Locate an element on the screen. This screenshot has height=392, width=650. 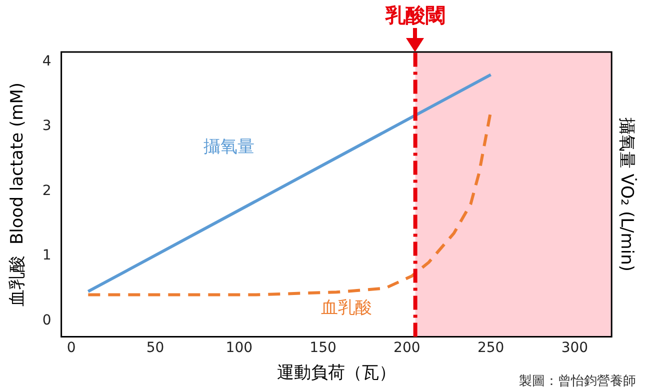
y-tick-label: 4 is located at coordinates (47, 61).